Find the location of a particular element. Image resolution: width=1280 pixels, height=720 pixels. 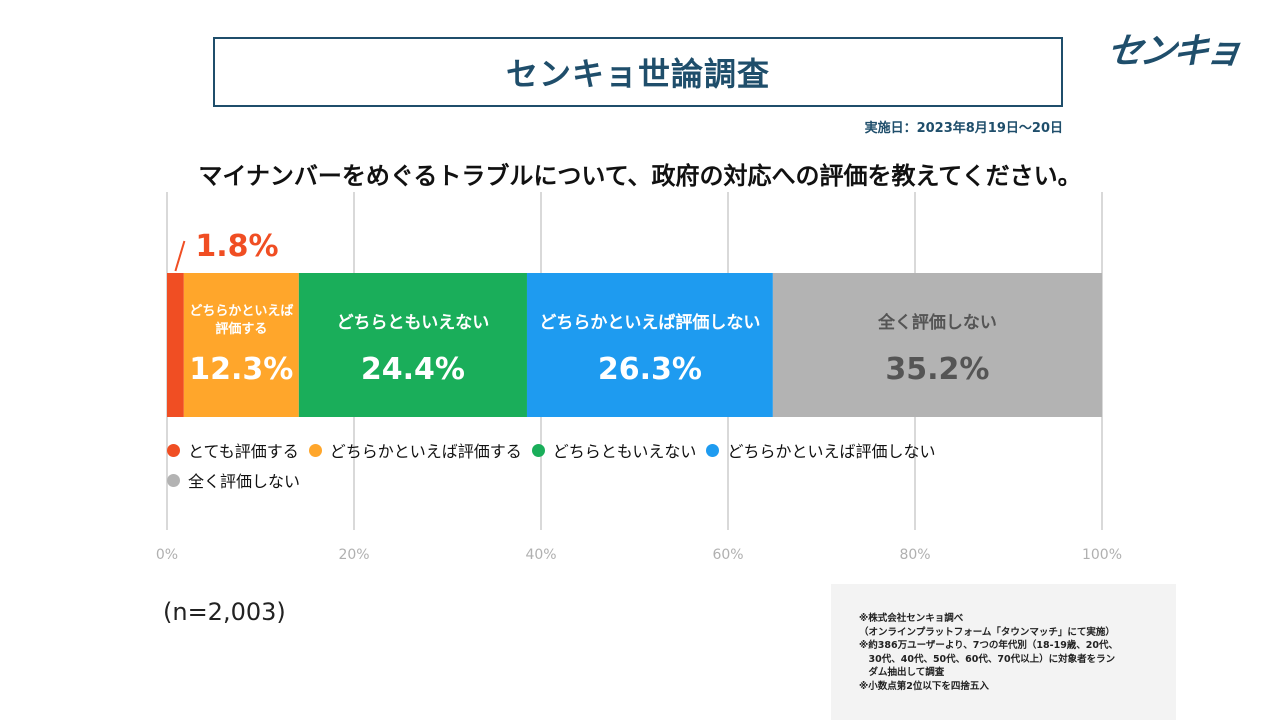

page-title: センキョ世論調査 is located at coordinates (637, 74).